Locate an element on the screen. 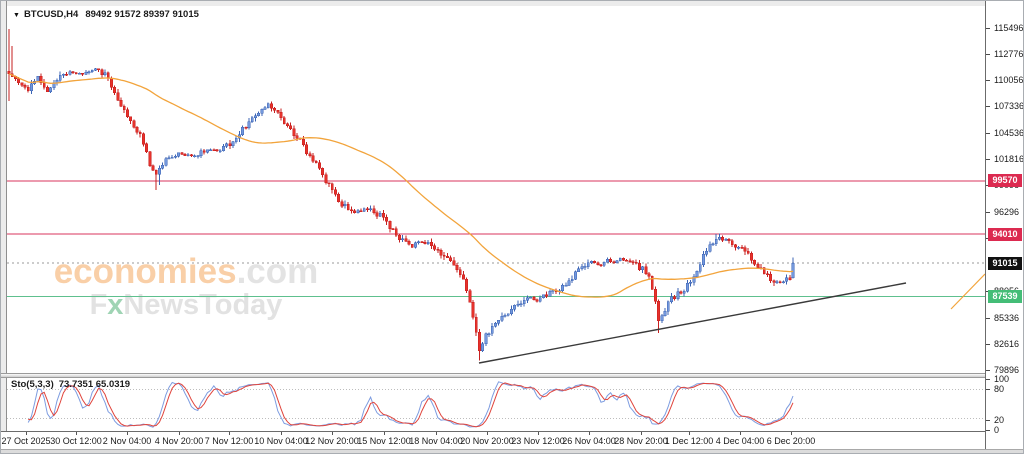 The height and width of the screenshot is (454, 1024). time-tick-label: 7 Nov 12:00 is located at coordinates (229, 441).